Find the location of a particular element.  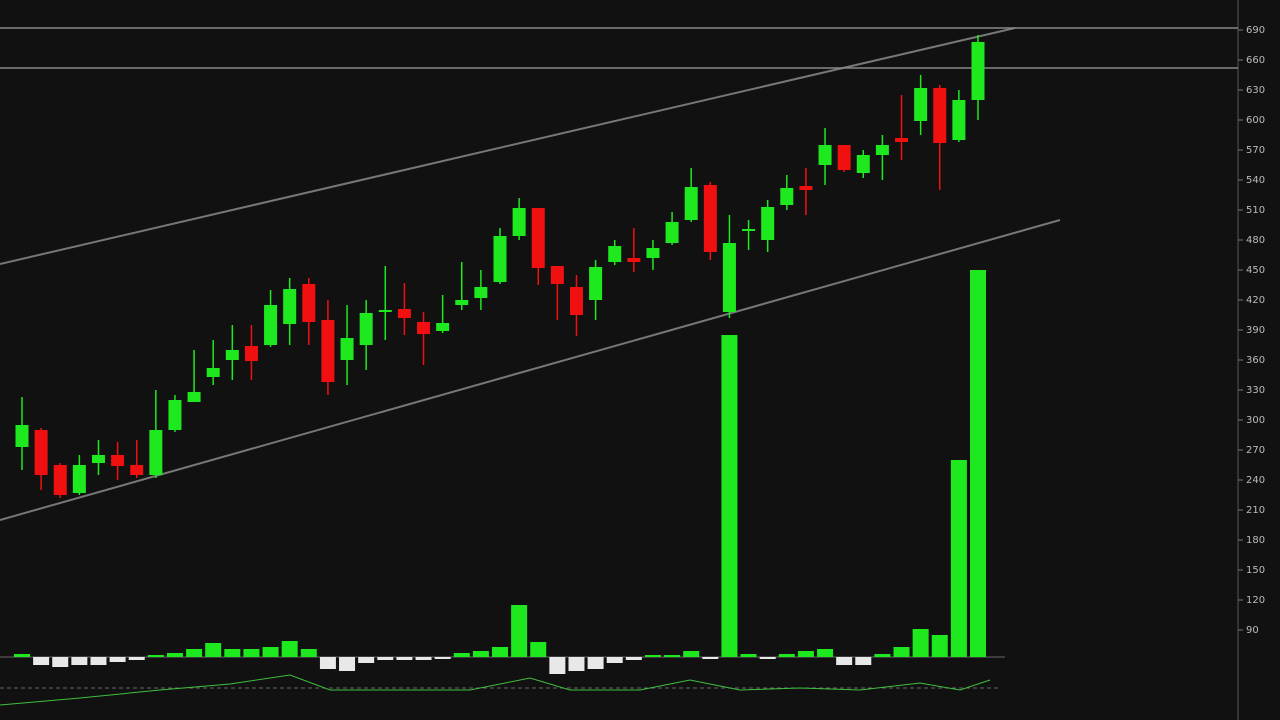

y-tick-label: 180 is located at coordinates (1255, 540).